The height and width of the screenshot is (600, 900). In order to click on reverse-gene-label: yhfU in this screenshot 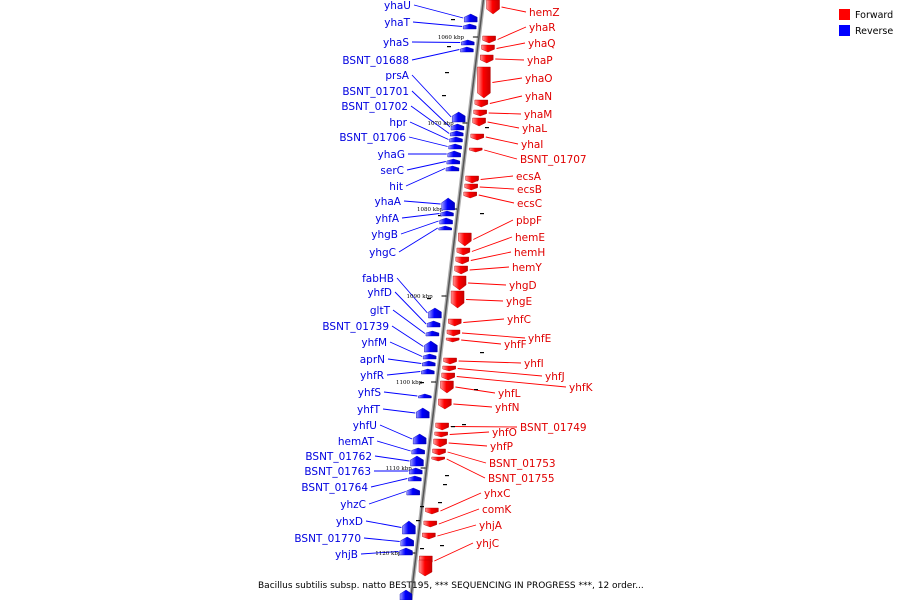, I will do `click(365, 426)`.